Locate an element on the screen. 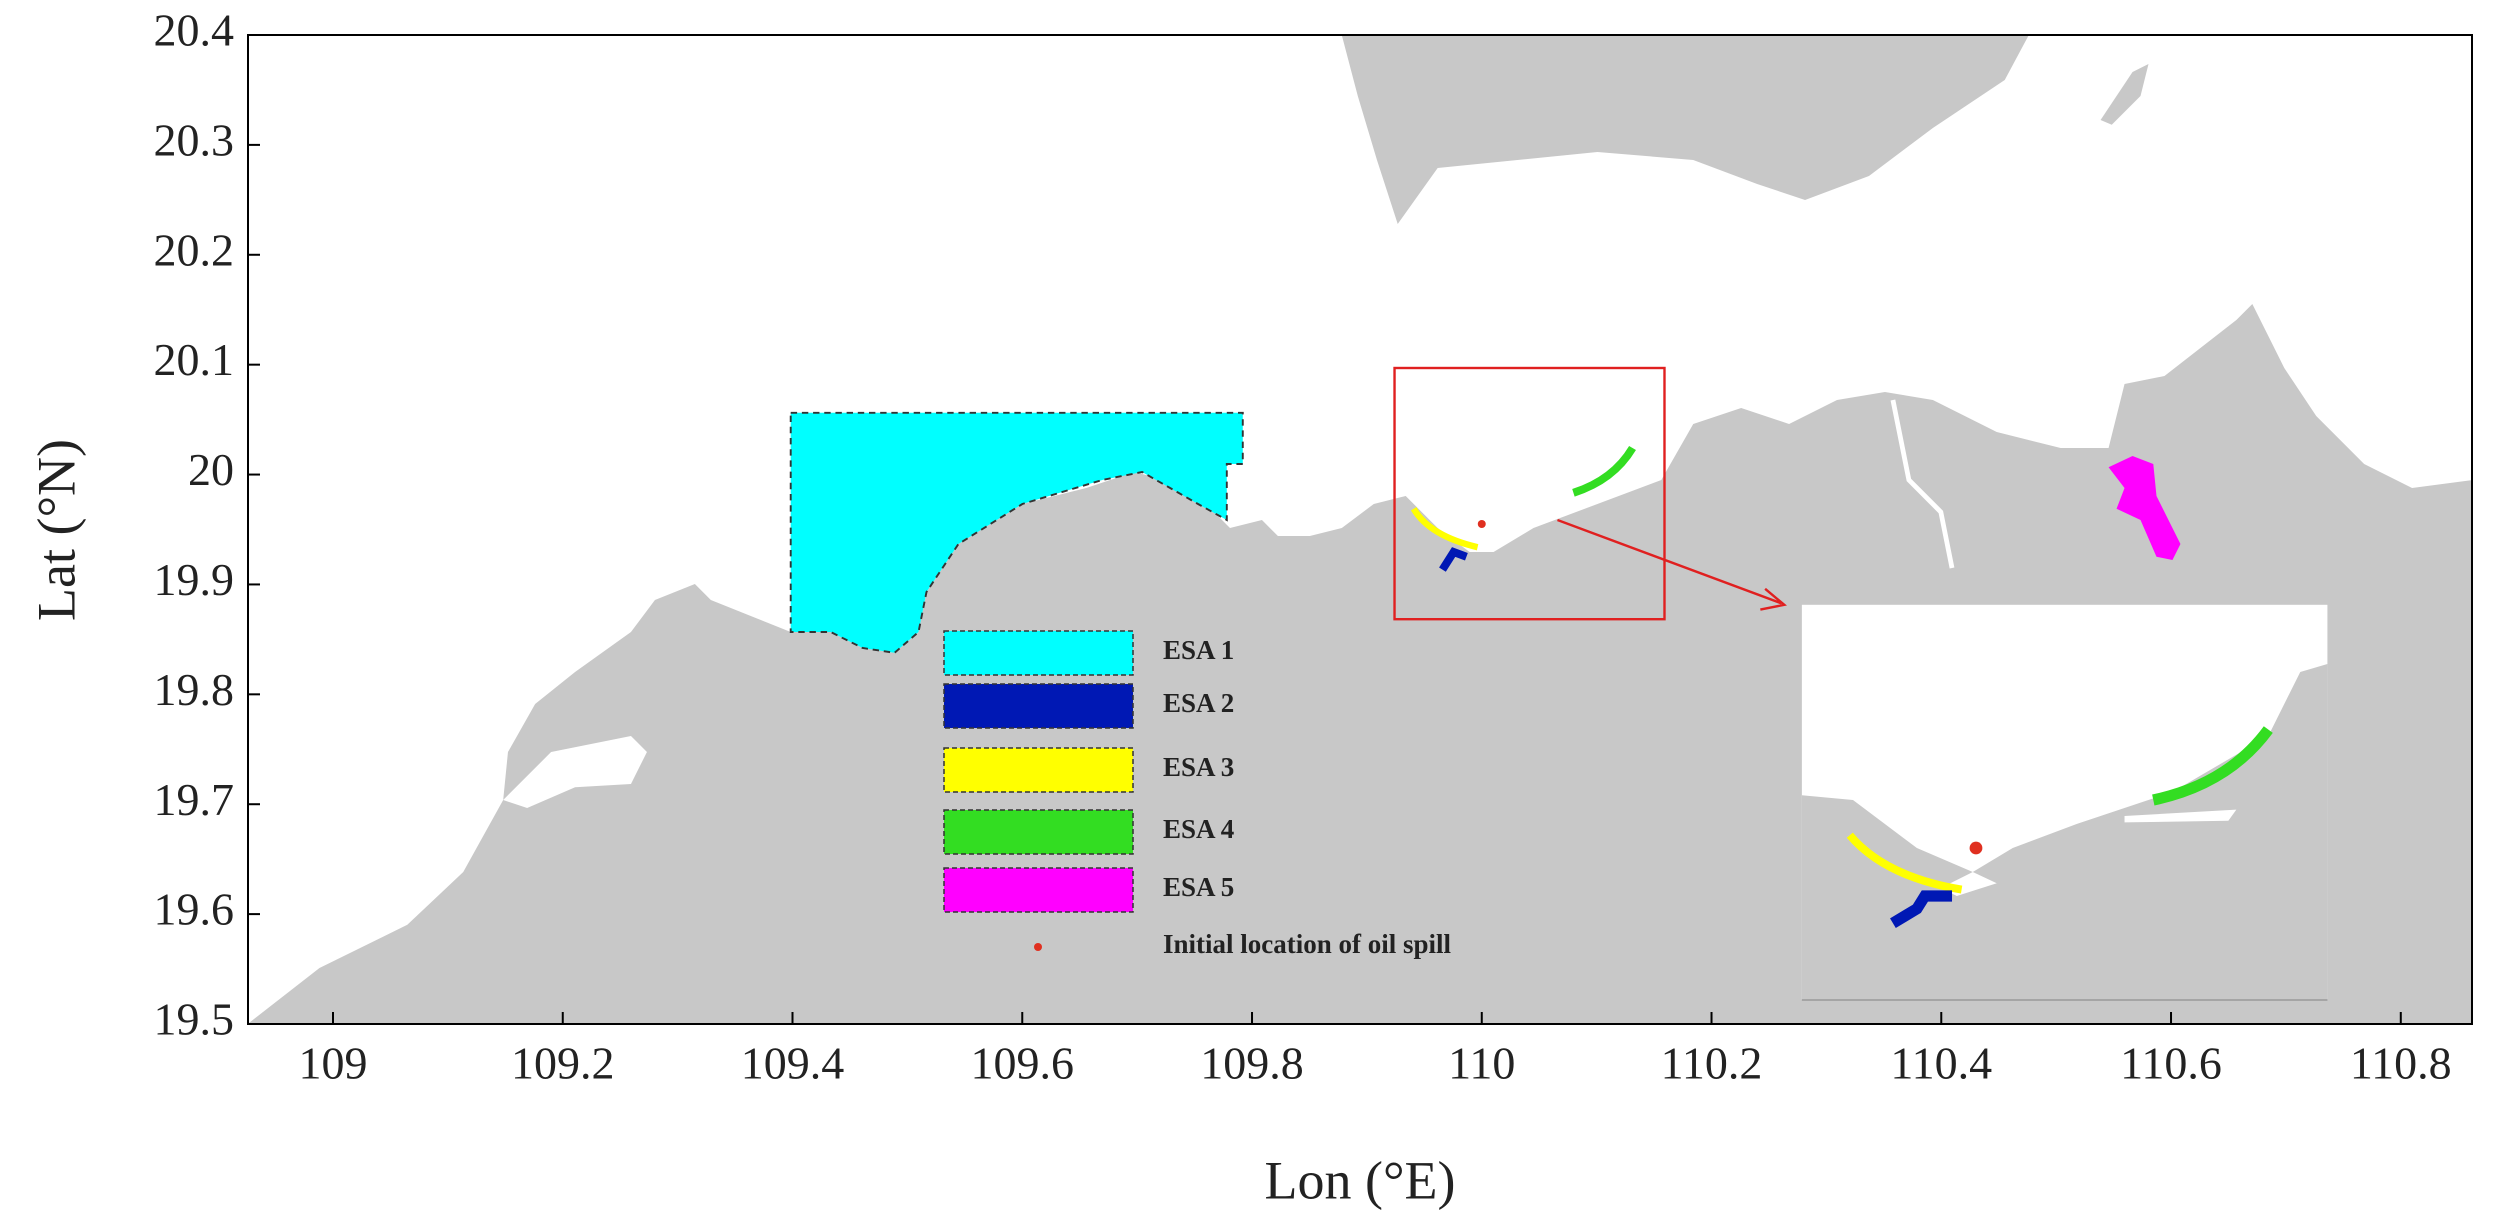 The height and width of the screenshot is (1219, 2500). y-tick-label: 19.9 is located at coordinates (194, 579).